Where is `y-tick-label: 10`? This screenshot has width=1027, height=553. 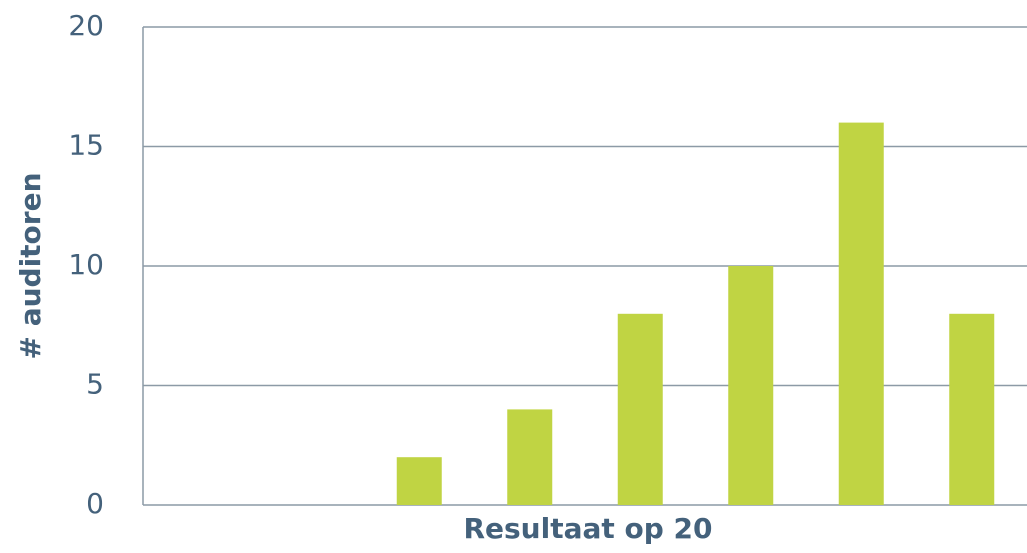 y-tick-label: 10 is located at coordinates (86, 264).